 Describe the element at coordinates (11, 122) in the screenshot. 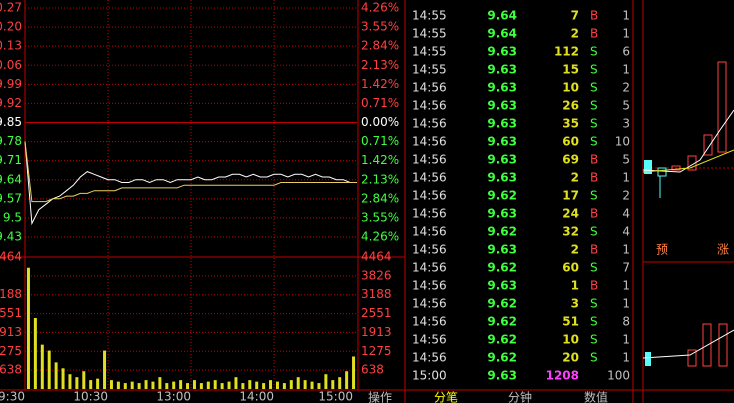

I see `y-tick-label: 9.85` at that location.